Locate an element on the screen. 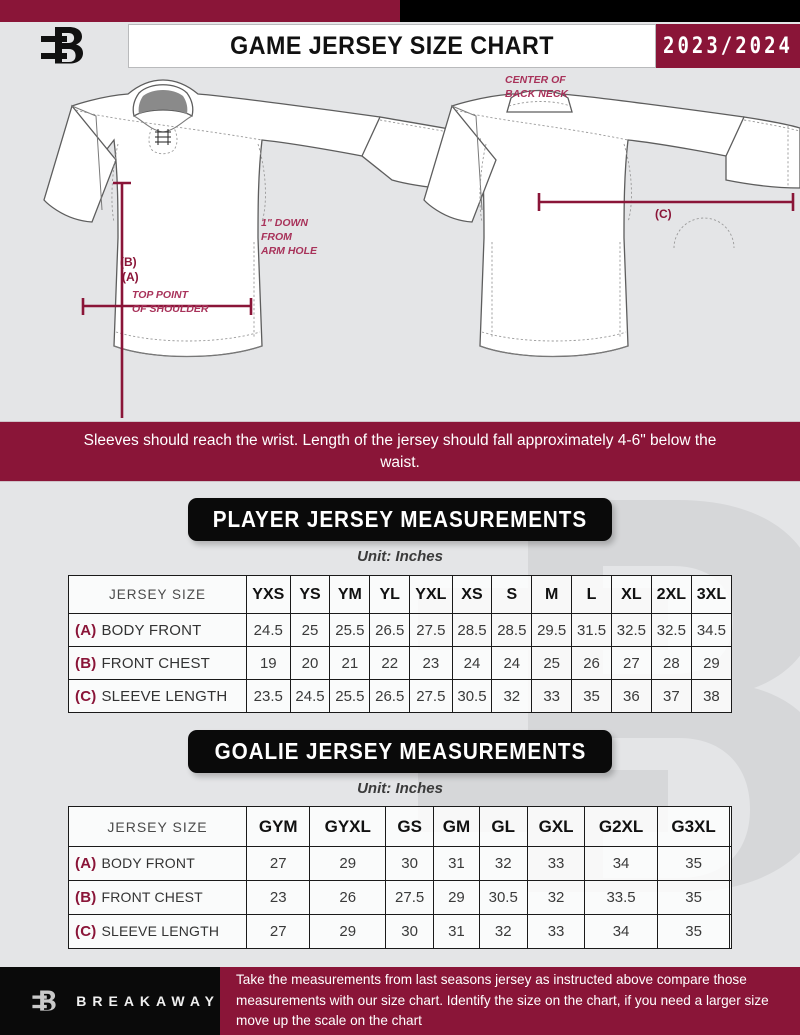  cell-c-gxl: 33 is located at coordinates (556, 931).